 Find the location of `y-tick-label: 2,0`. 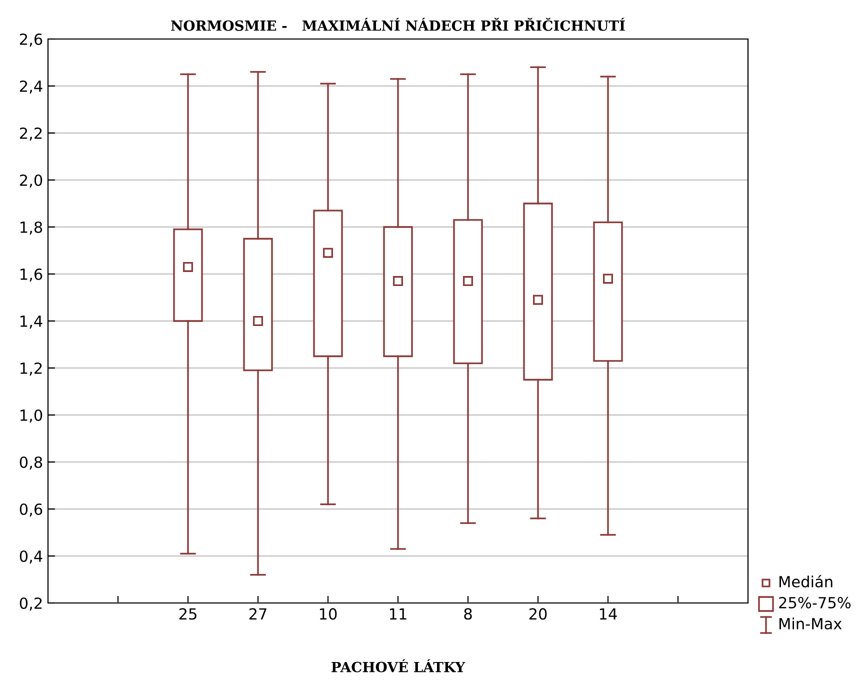

y-tick-label: 2,0 is located at coordinates (31, 181).